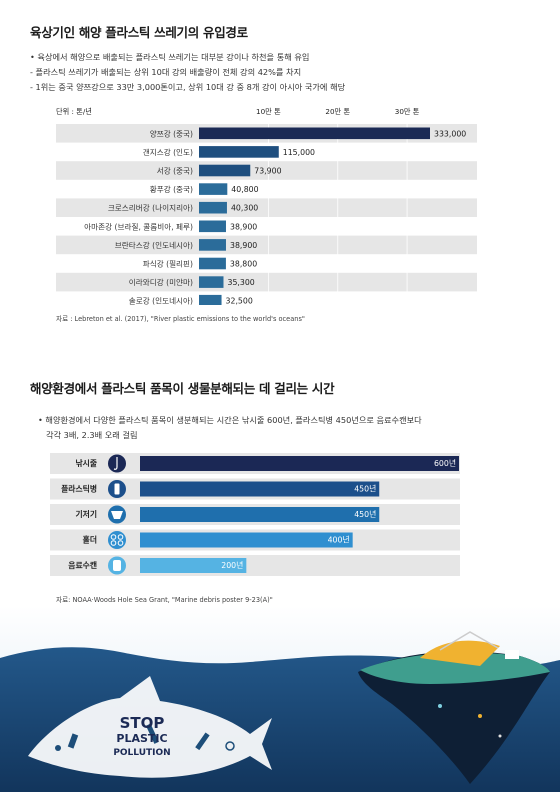 The height and width of the screenshot is (792, 560). What do you see at coordinates (454, 707) in the screenshot?
I see `garbage-island-icon` at bounding box center [454, 707].